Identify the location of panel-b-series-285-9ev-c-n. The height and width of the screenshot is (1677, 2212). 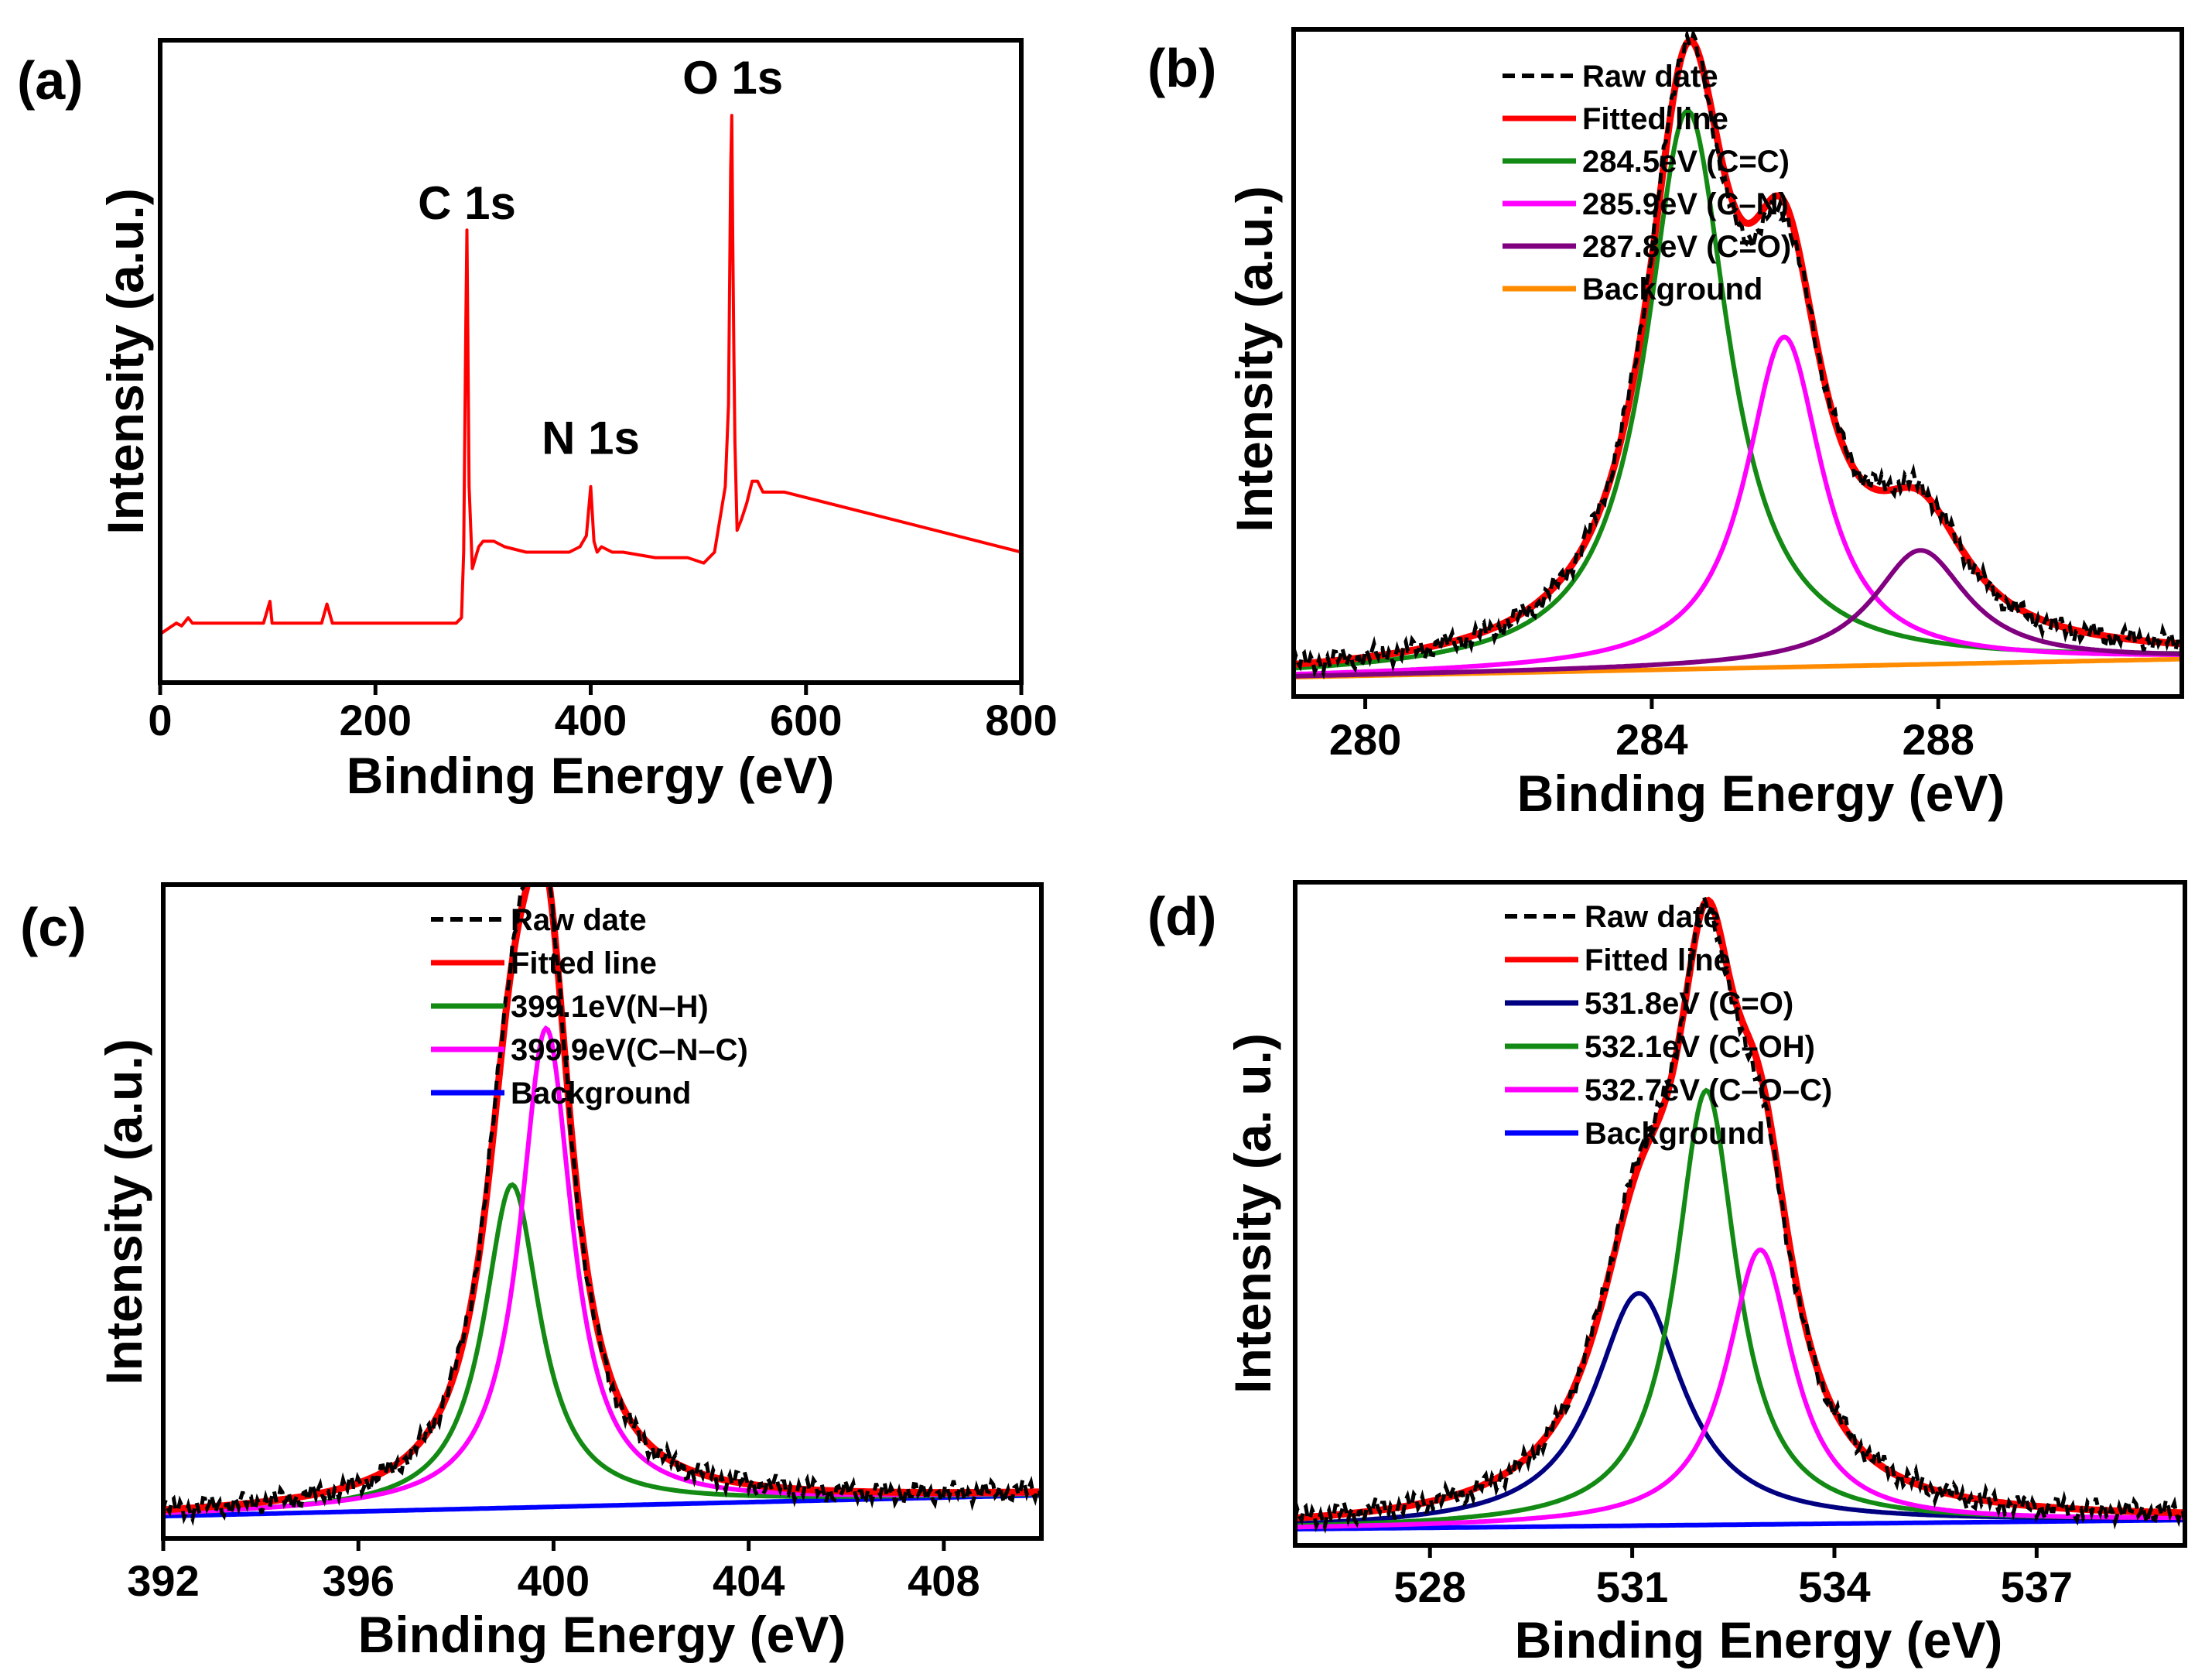
(1738, 505).